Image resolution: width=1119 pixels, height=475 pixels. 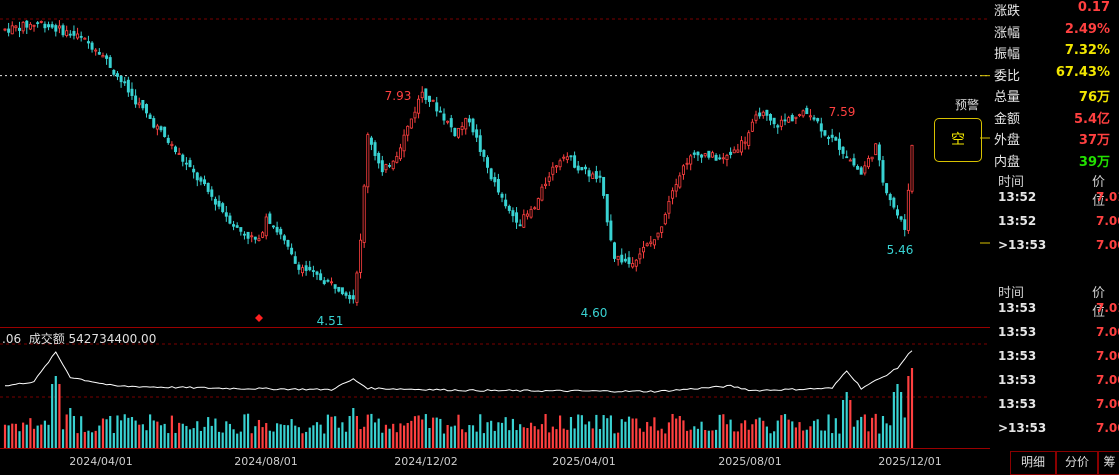 What do you see at coordinates (1007, 11) in the screenshot?
I see `stat-label: 涨跌` at bounding box center [1007, 11].